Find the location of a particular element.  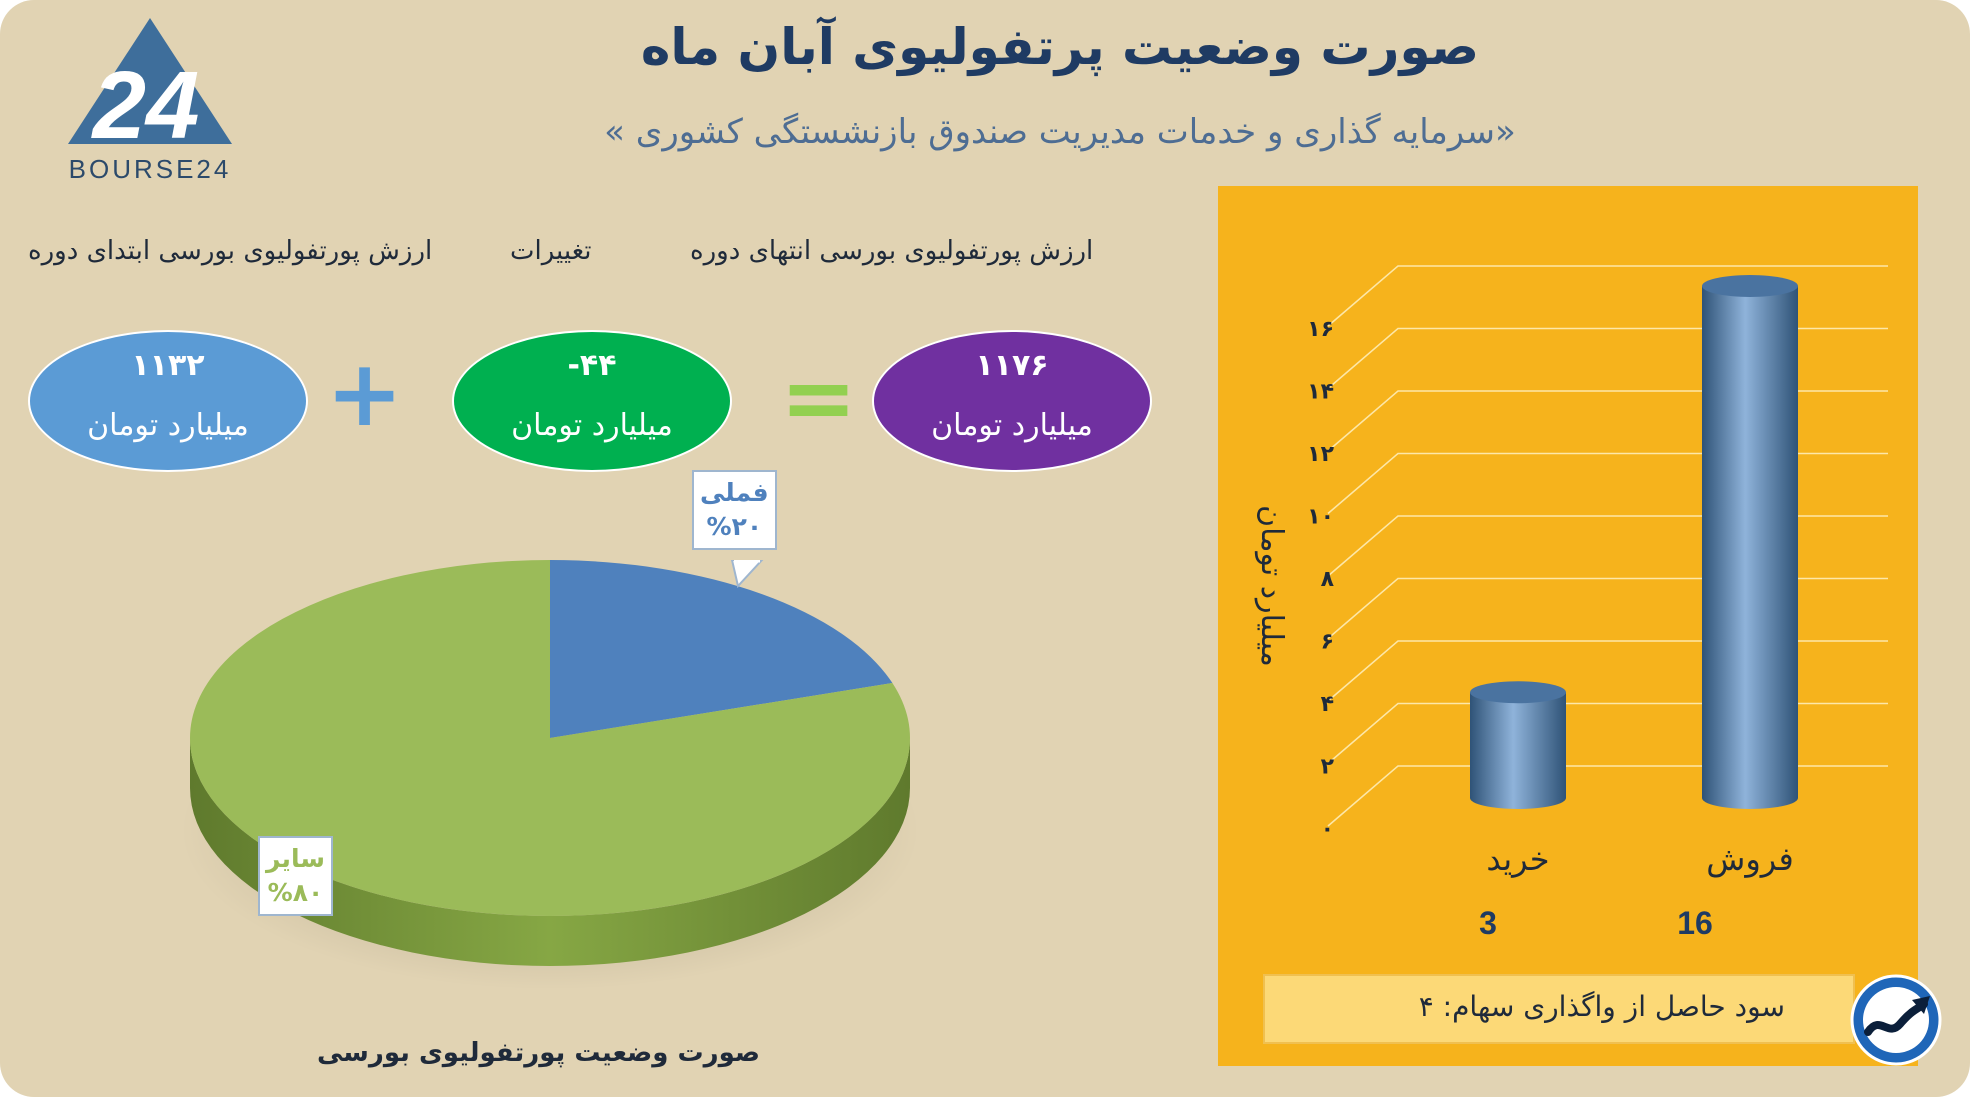

start-value-unit: میلیارد تومان is located at coordinates (168, 425).